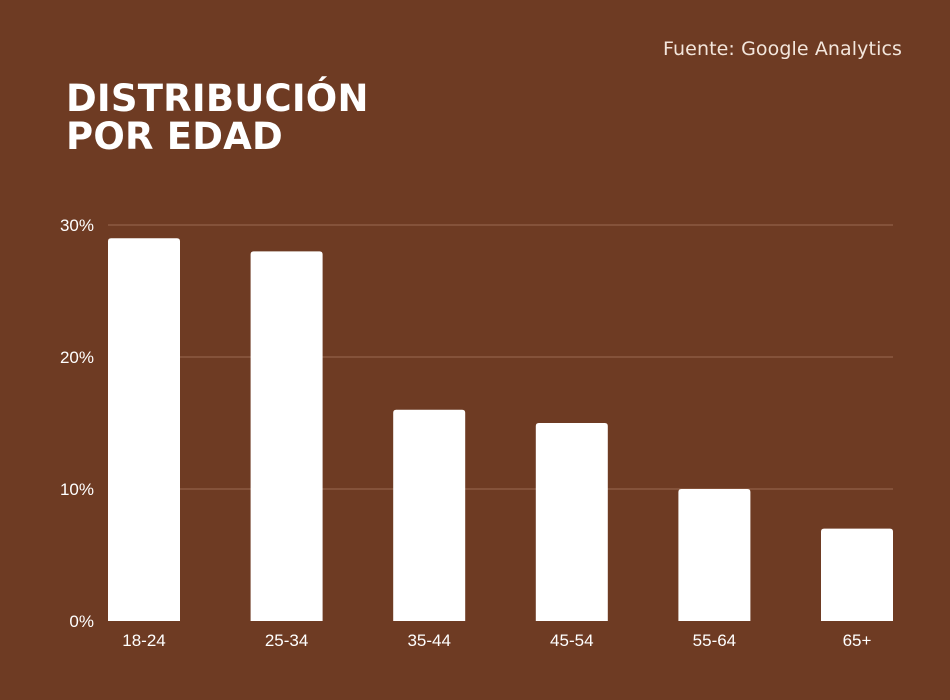 The image size is (950, 700). I want to click on y-tick-label: 20%, so click(77, 357).